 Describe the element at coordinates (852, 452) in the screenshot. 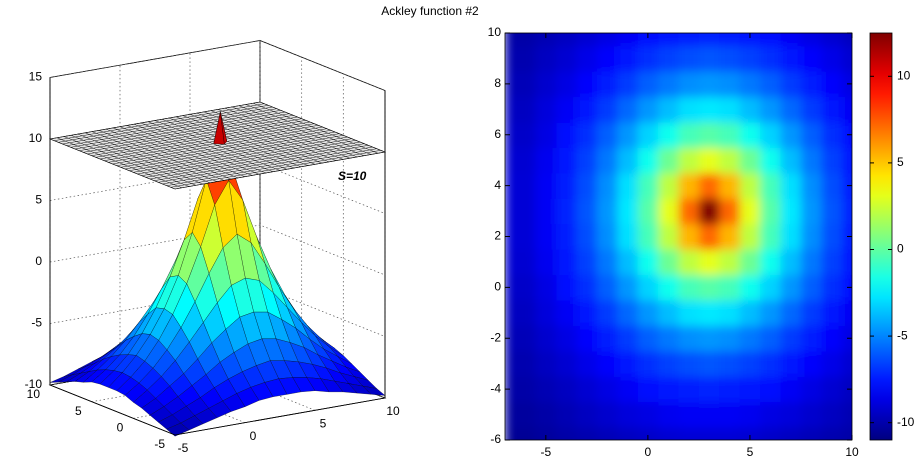

I see `x-tick-label: 10` at that location.